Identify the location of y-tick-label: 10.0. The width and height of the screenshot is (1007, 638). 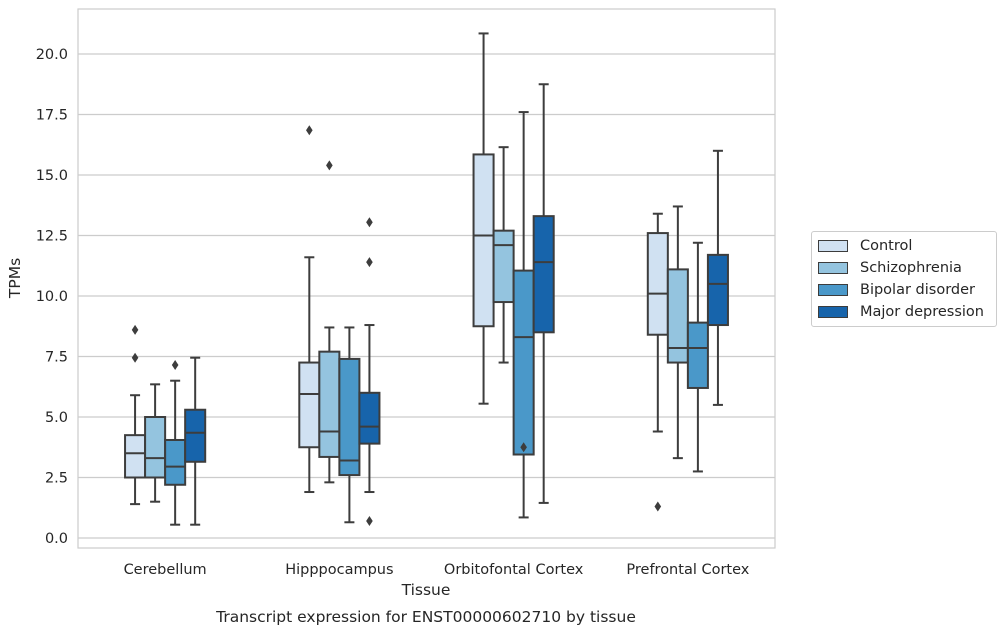
(52, 297).